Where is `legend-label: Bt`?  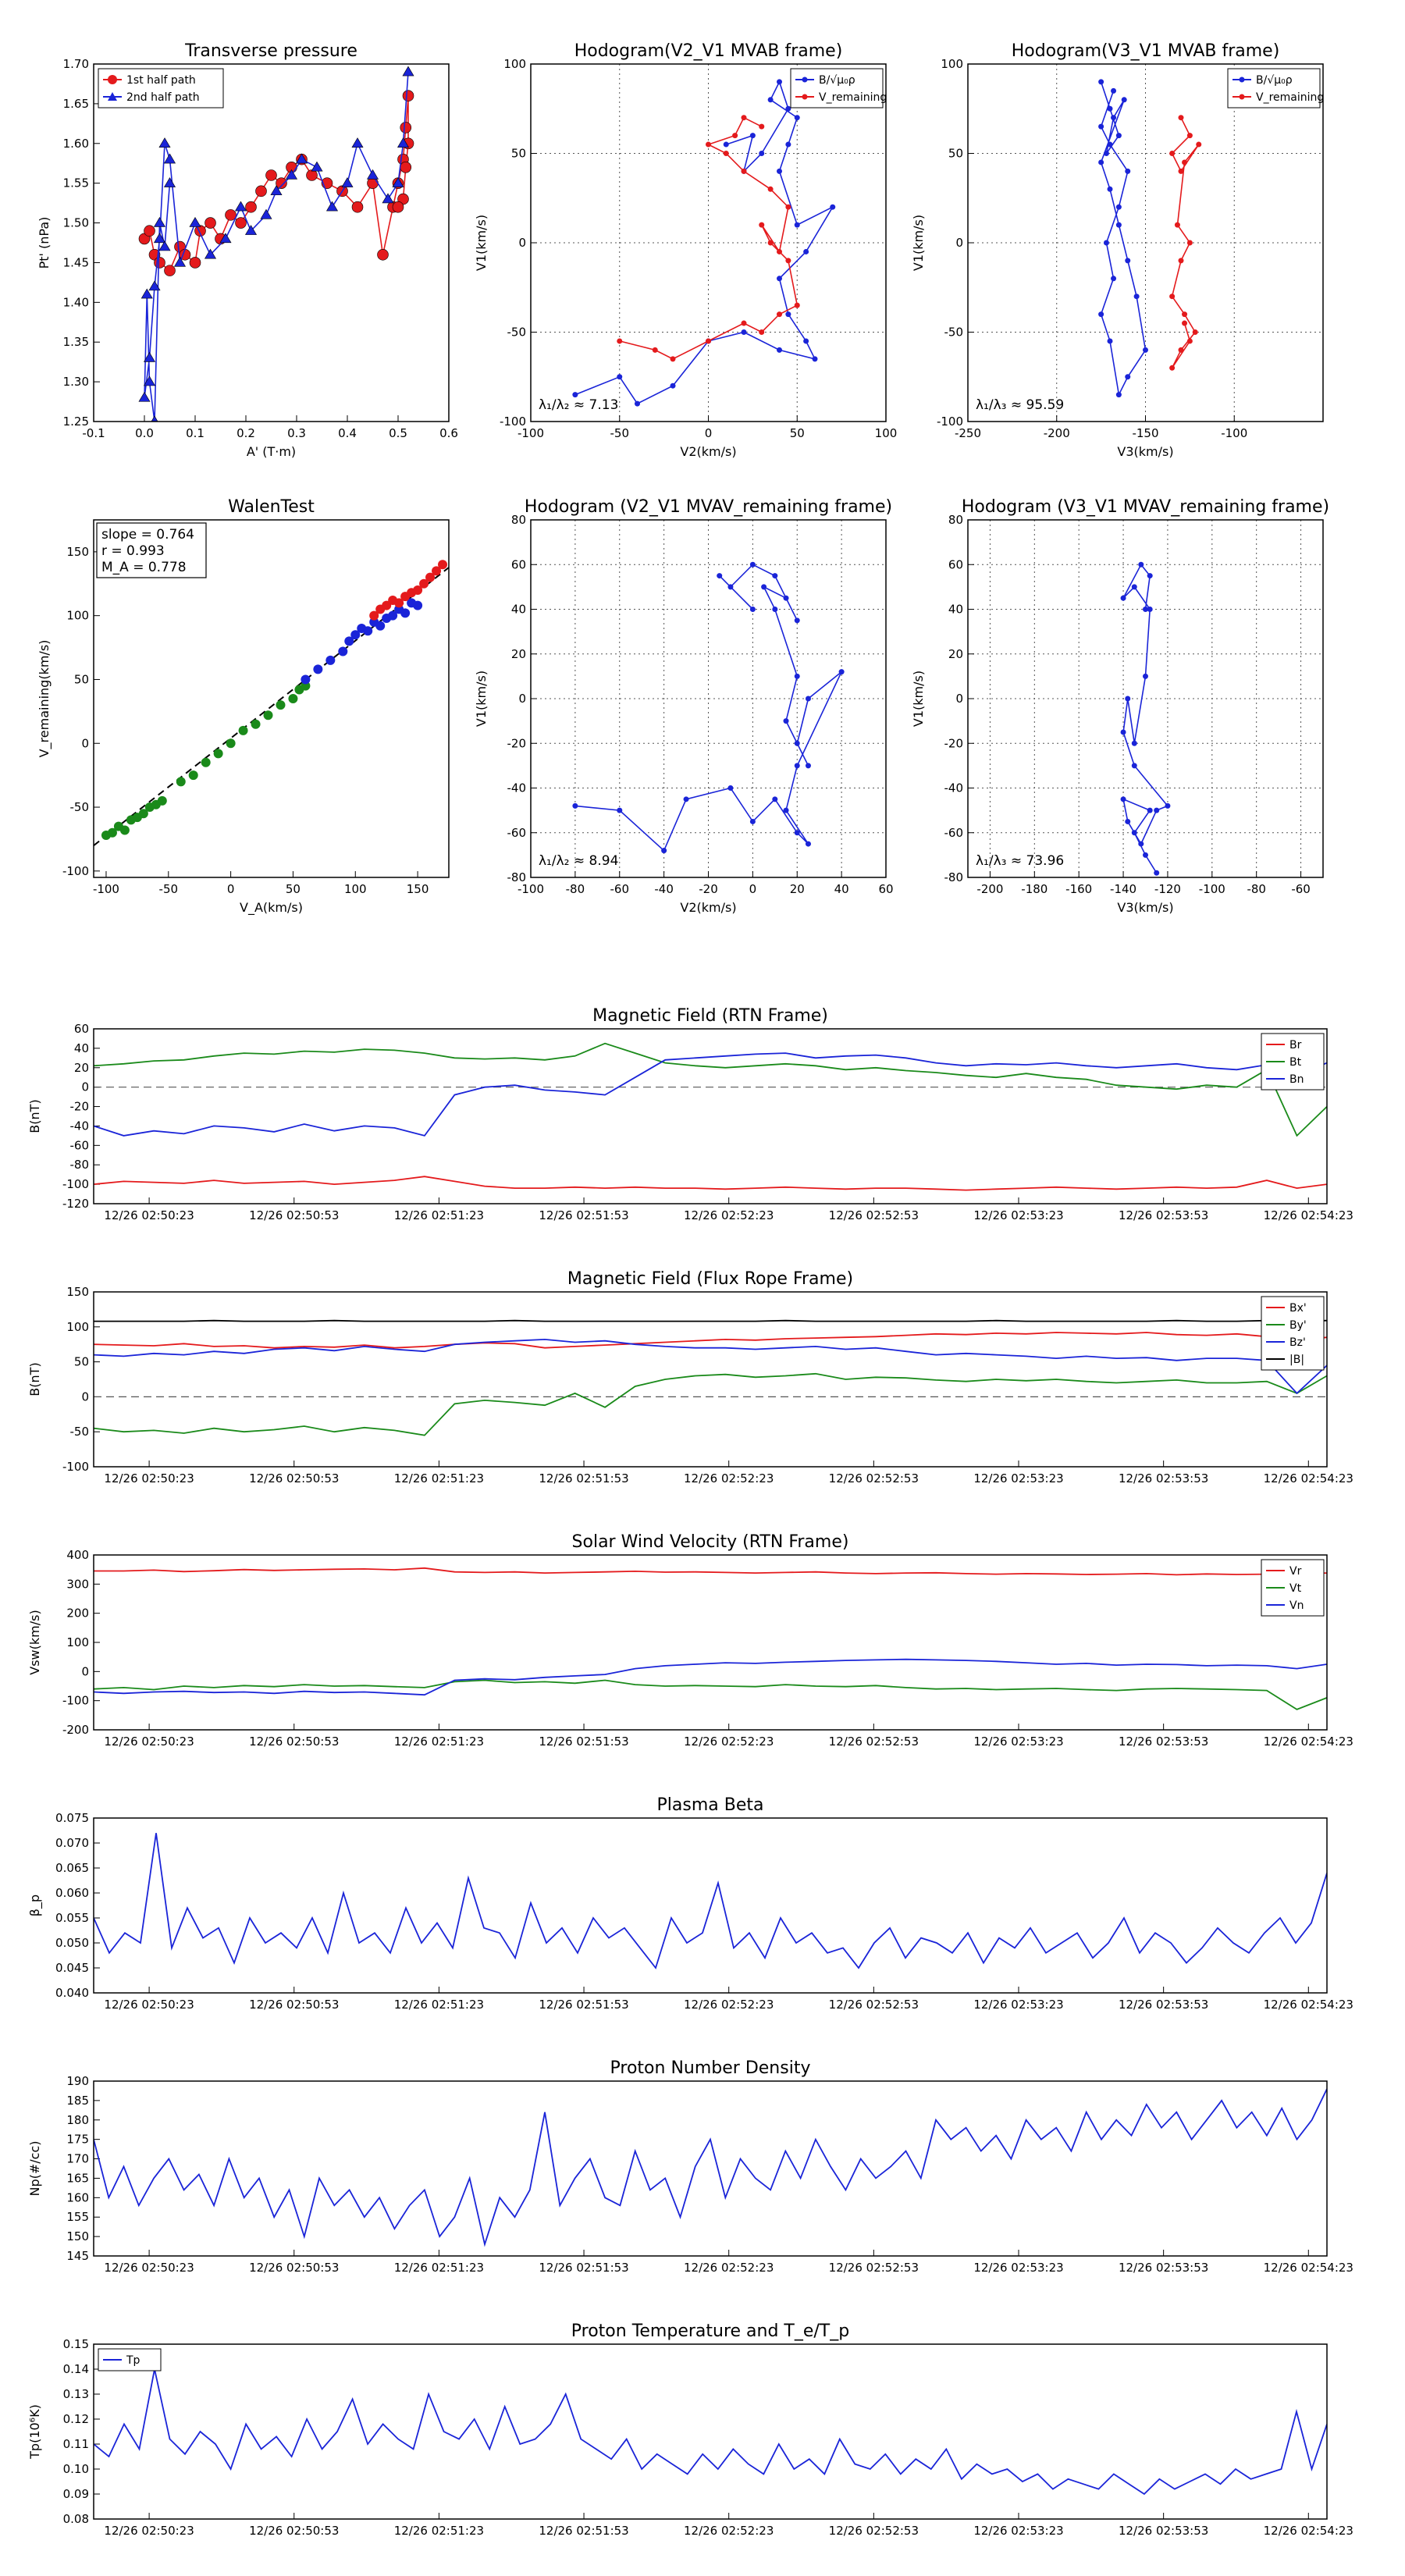 legend-label: Bt is located at coordinates (1295, 1062).